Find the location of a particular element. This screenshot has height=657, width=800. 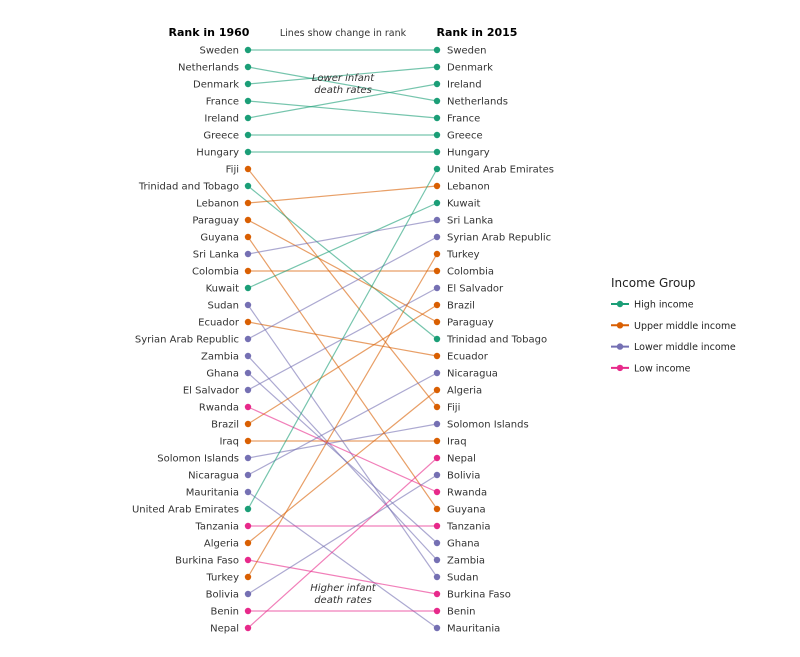

label-1960-lebanon: Lebanon is located at coordinates (217, 204).